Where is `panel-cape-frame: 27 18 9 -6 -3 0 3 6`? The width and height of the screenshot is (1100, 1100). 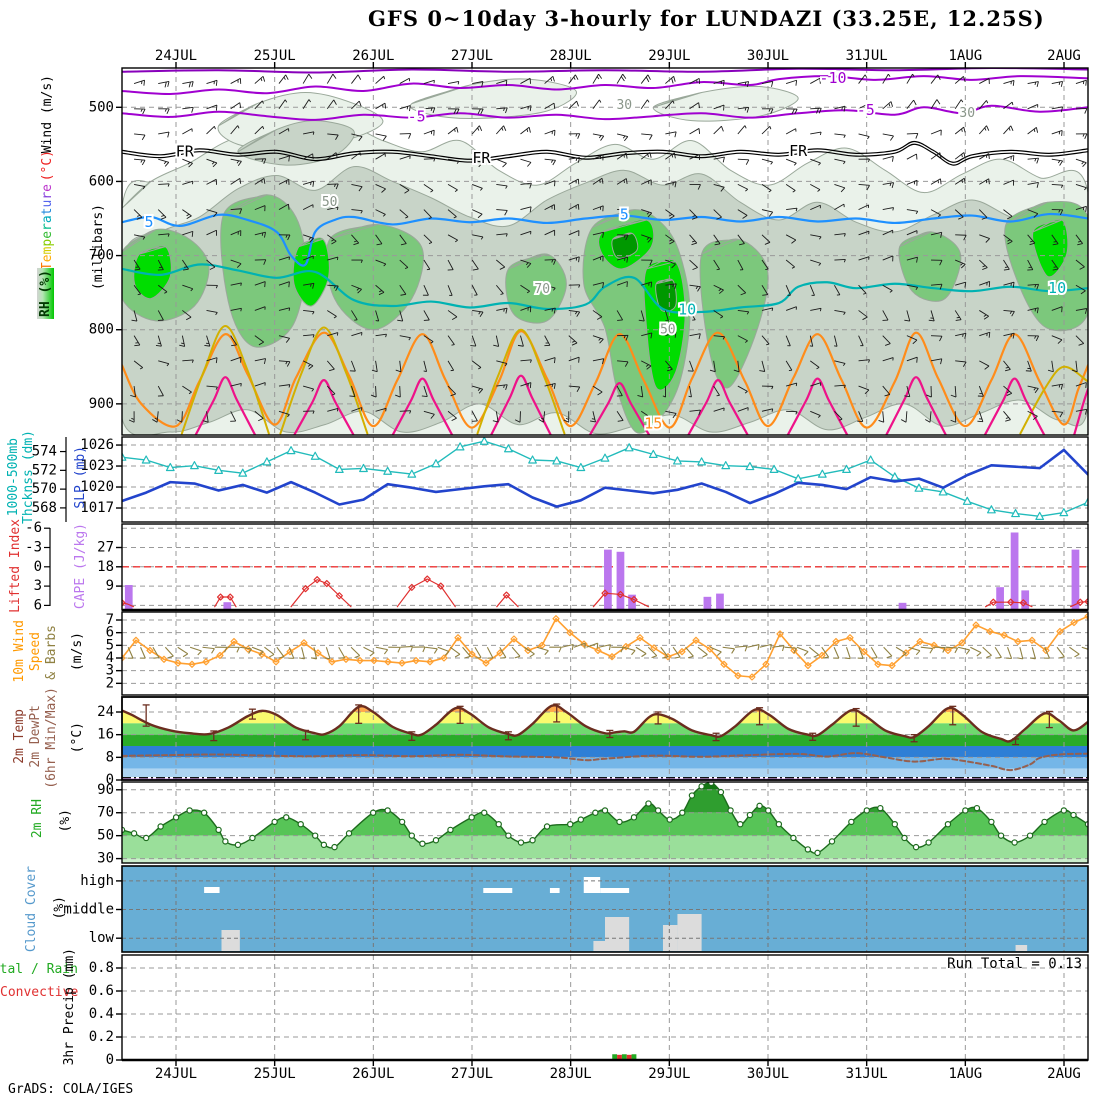 panel-cape-frame: 27 18 9 -6 -3 0 3 6 is located at coordinates (557, 566).